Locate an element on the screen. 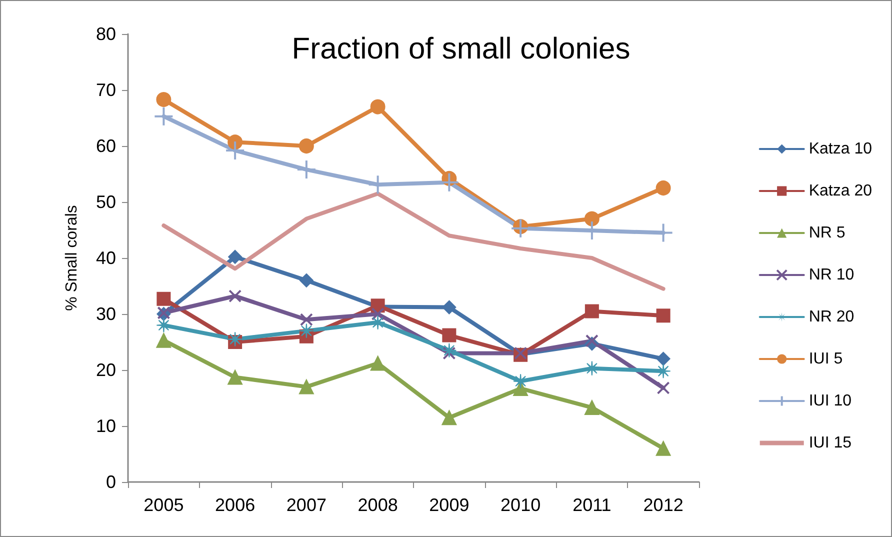  y-tick-label: 20 is located at coordinates (106, 370).